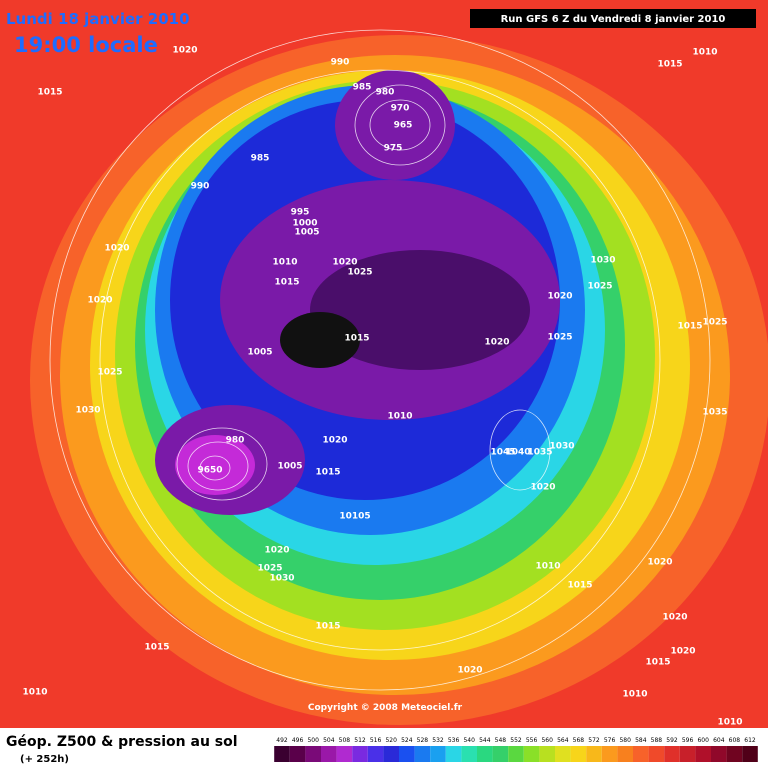 The width and height of the screenshot is (768, 768). Describe the element at coordinates (610, 740) in the screenshot. I see `scale-label: 576` at that location.